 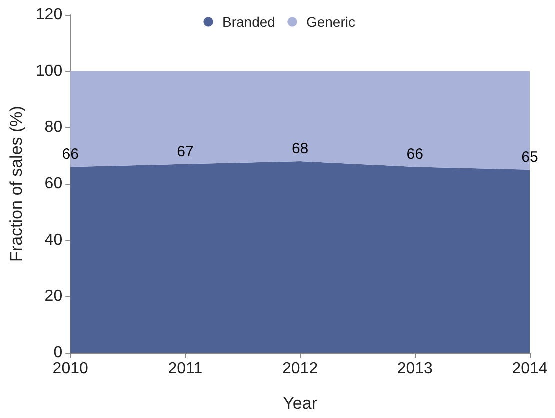 I want to click on y-tick-label: 0, so click(x=58, y=353).